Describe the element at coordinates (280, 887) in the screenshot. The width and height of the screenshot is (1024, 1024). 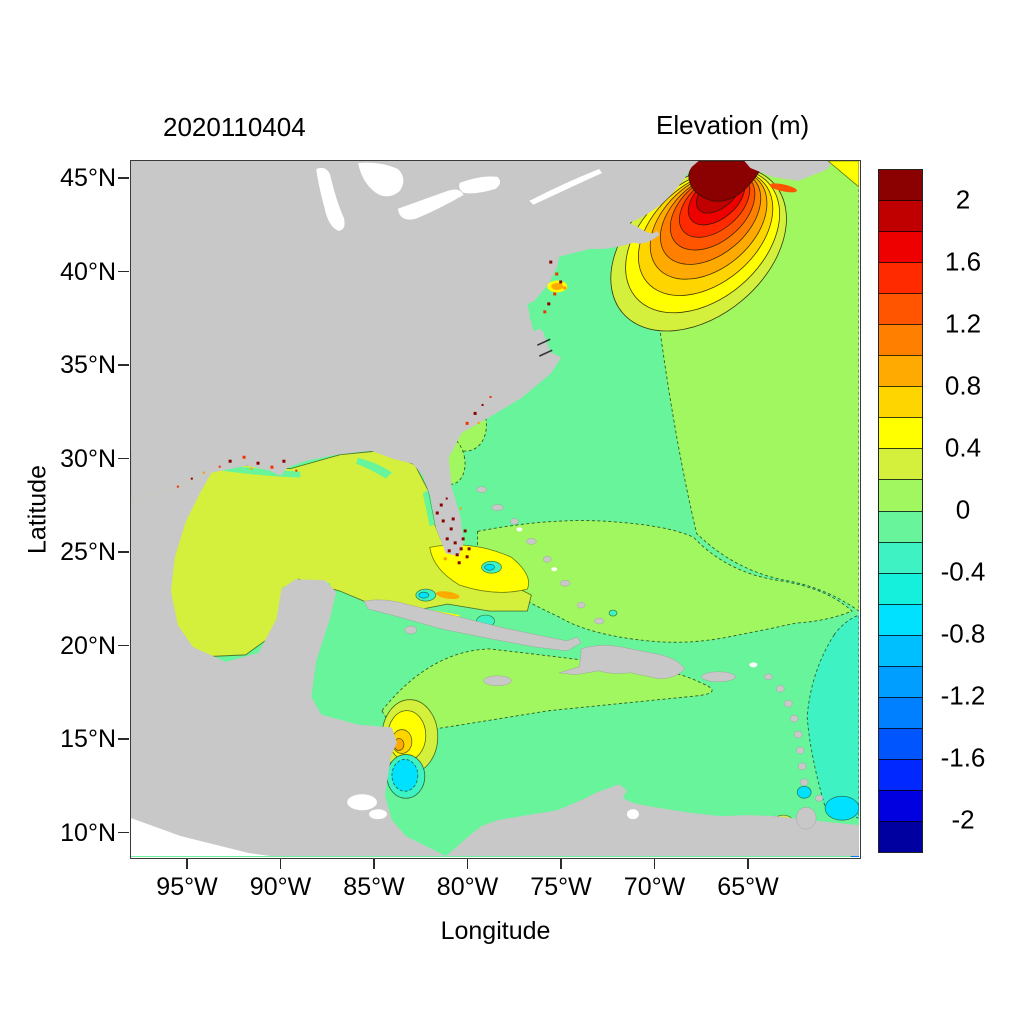
I see `x-tick-label: 90°W` at that location.